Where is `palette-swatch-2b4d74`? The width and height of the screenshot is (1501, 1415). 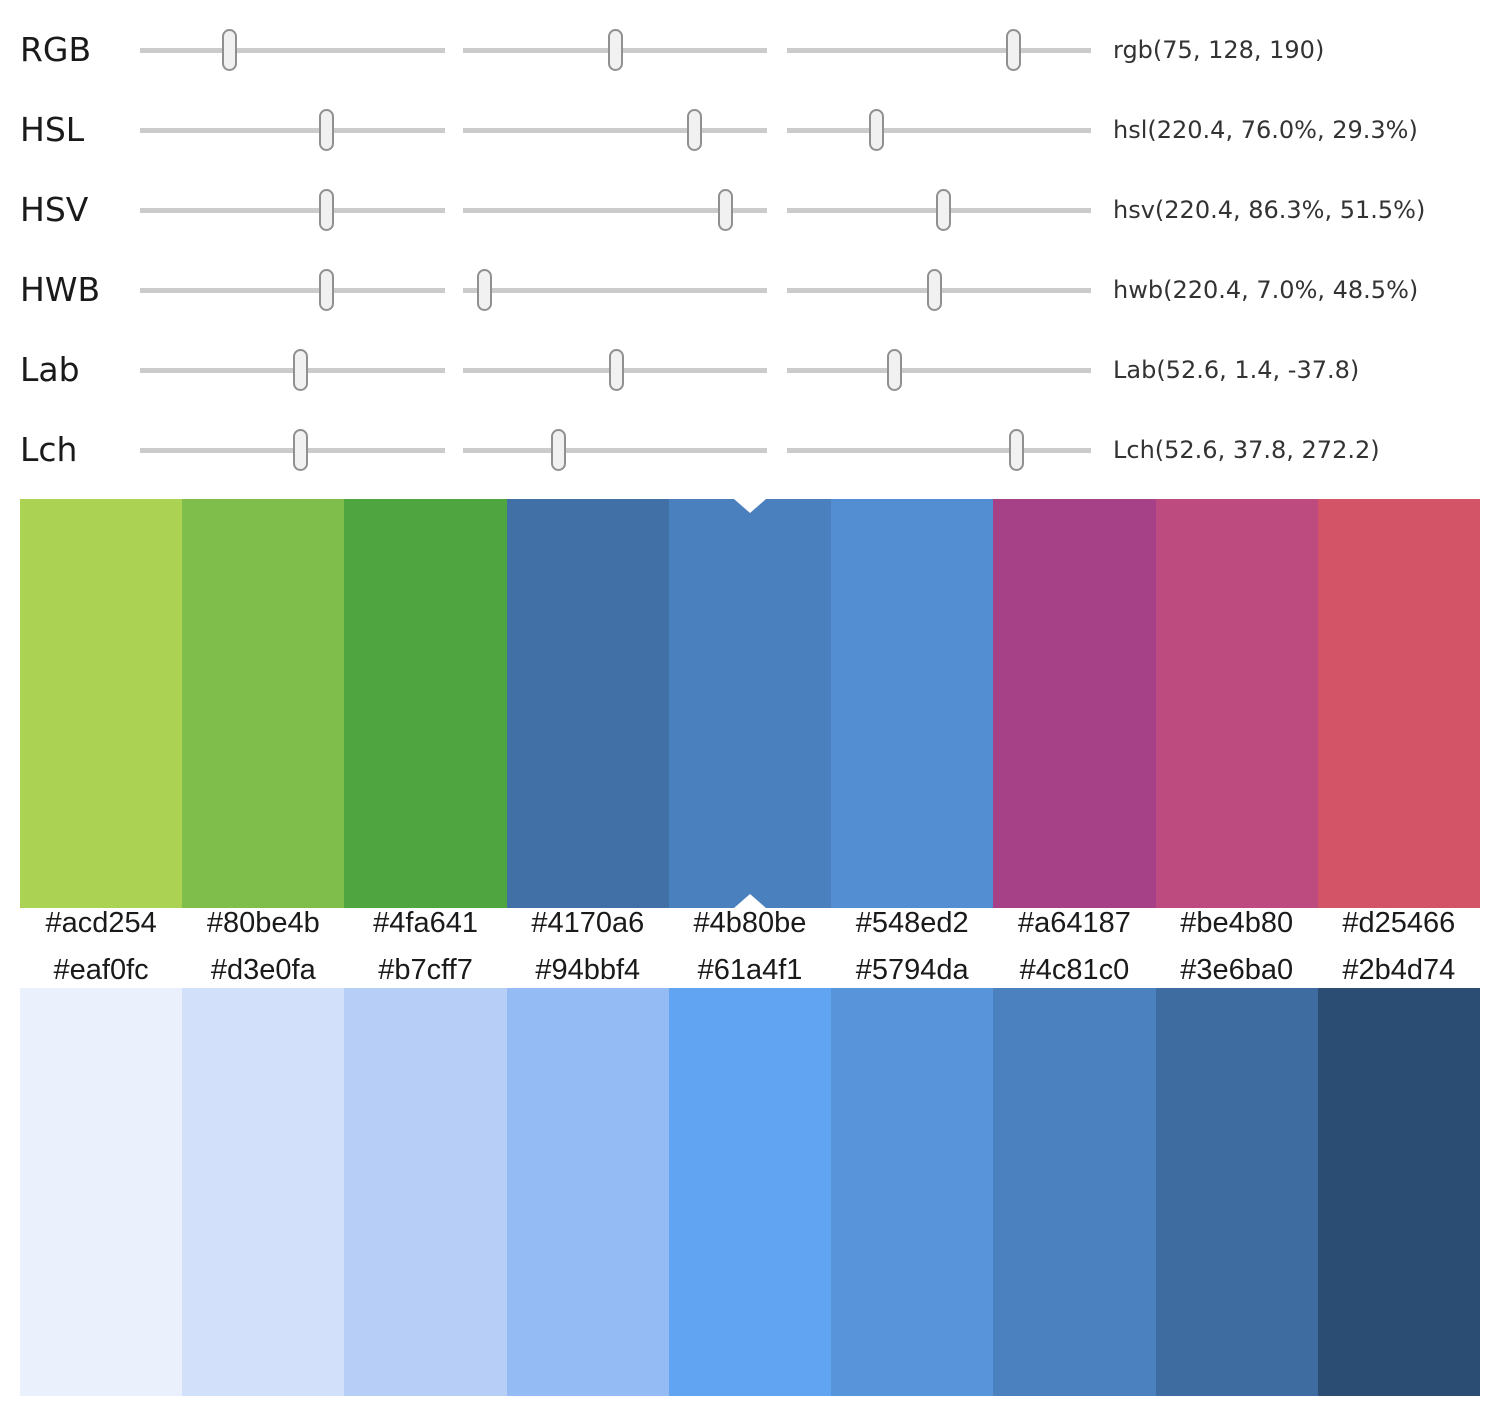 palette-swatch-2b4d74 is located at coordinates (1398, 1192).